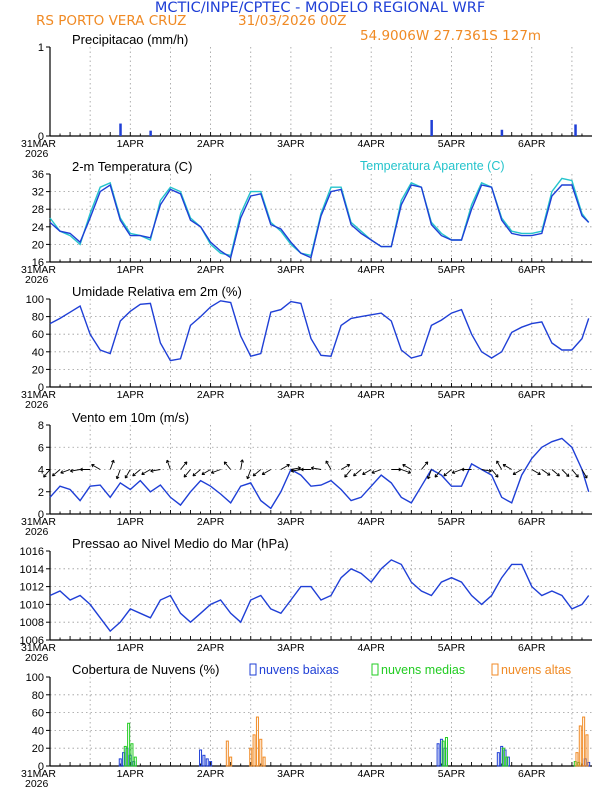  Describe the element at coordinates (130, 39) in the screenshot. I see `chart-title: Precipitacao (mm/h)` at that location.